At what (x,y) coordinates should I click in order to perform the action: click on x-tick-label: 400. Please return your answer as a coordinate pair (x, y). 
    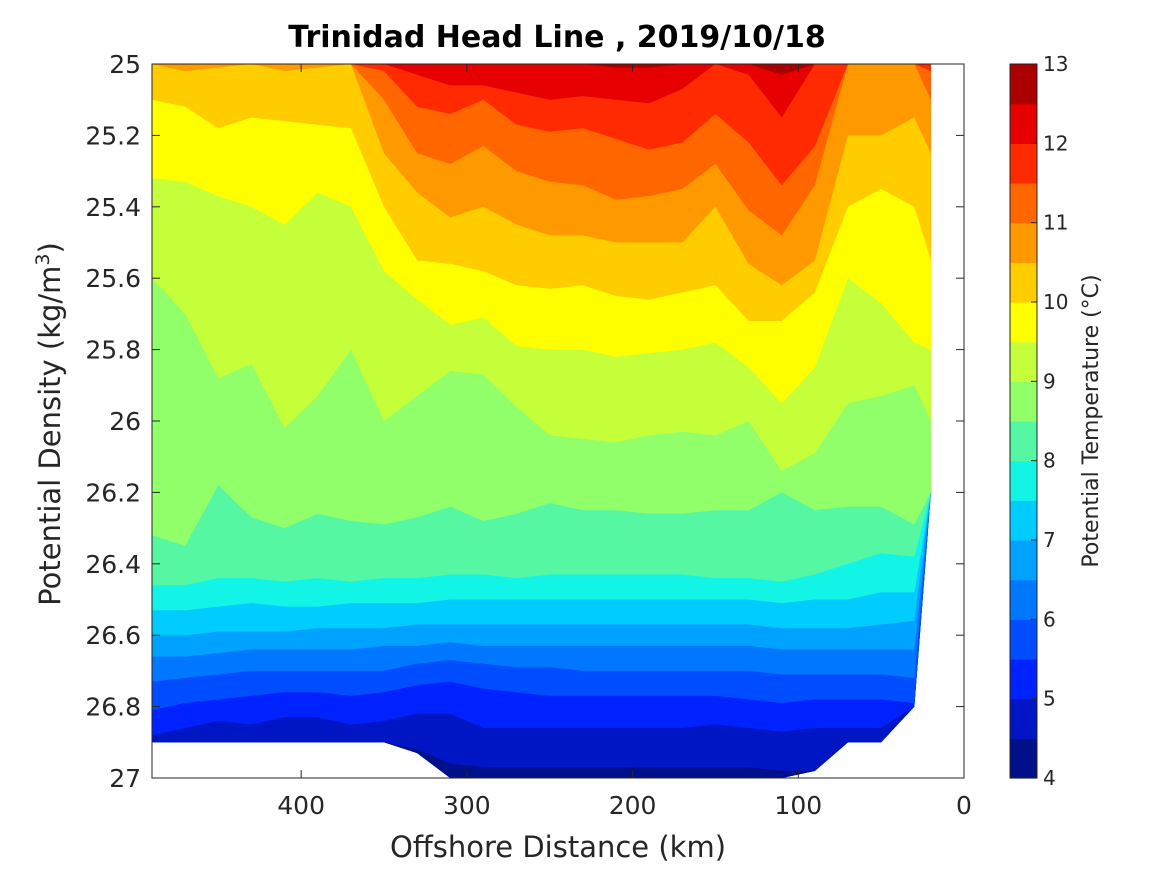
    Looking at the image, I should click on (301, 805).